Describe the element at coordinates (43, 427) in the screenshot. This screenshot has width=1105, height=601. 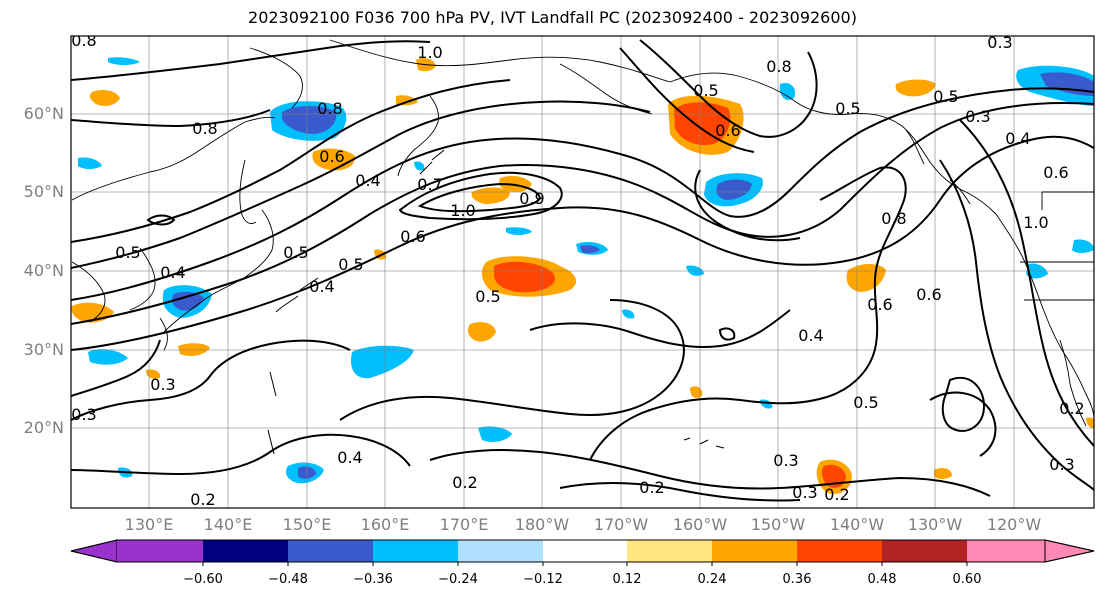
I see `latitude-label-20n: 20°N` at that location.